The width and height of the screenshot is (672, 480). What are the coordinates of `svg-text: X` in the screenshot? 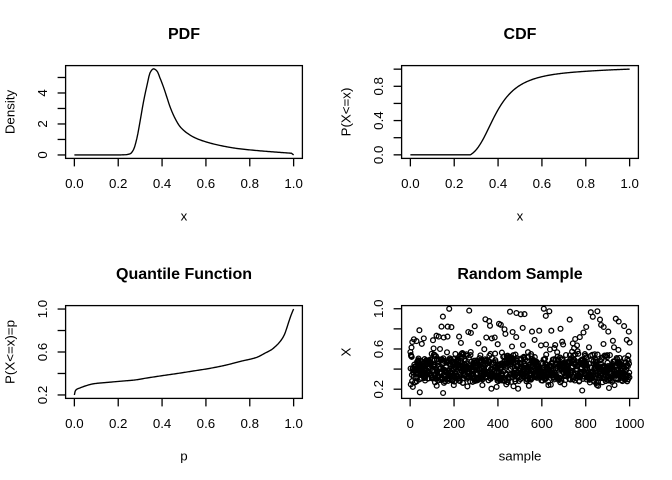 It's located at (346, 351).